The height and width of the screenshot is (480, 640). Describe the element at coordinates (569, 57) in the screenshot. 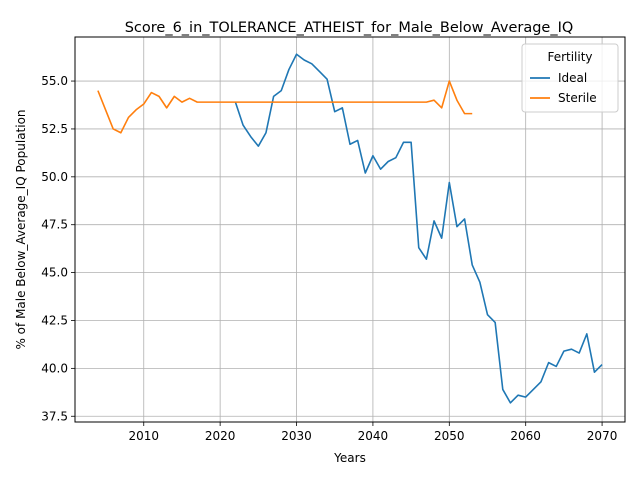

I see `legend-title: Fertility` at that location.